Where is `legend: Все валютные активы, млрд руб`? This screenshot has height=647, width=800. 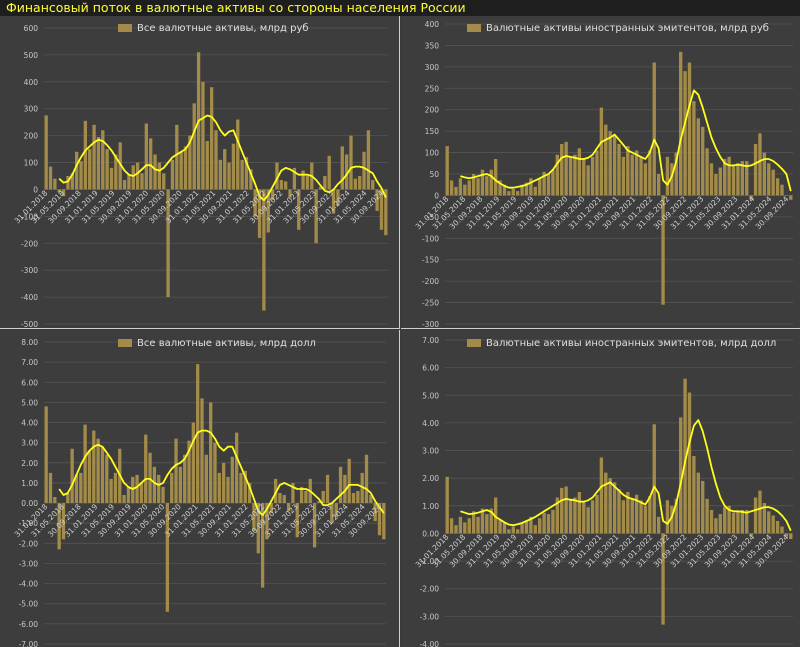 legend: Все валютные активы, млрд руб is located at coordinates (213, 28).